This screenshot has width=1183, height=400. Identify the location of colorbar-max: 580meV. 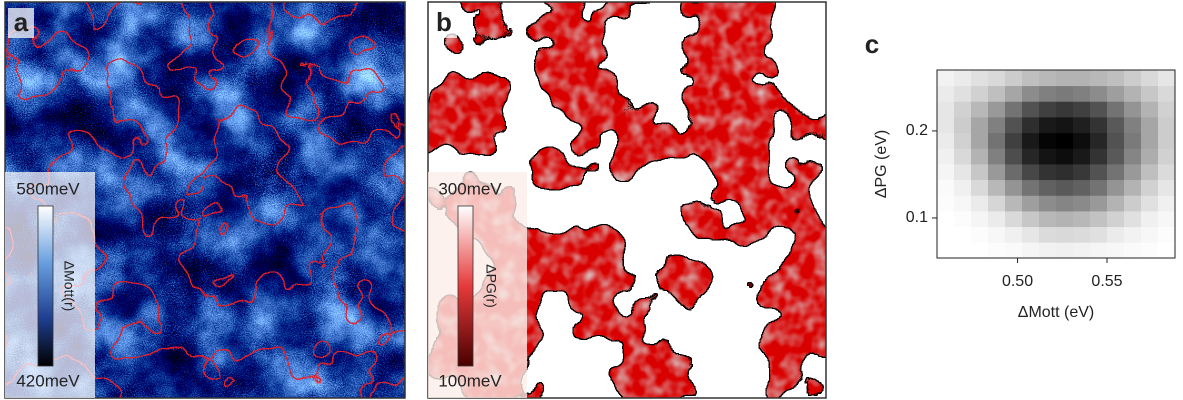
(48, 188).